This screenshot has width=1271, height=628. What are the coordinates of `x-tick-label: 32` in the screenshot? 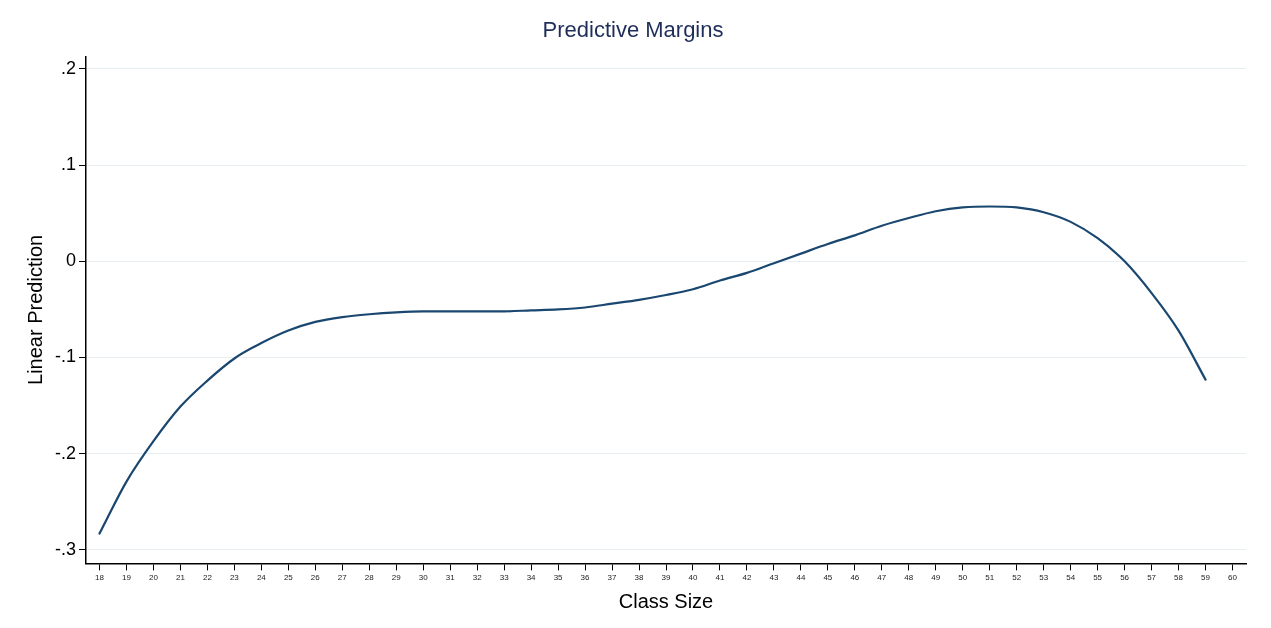 It's located at (477, 578).